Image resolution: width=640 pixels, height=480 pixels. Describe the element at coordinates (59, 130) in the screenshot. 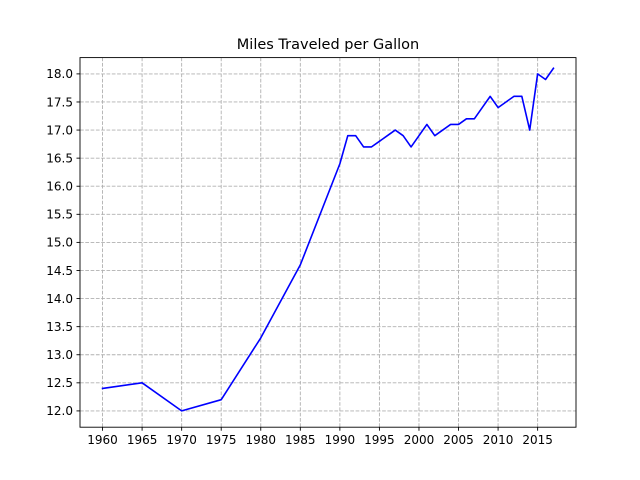

I see `y-tick-label: 17.0` at that location.